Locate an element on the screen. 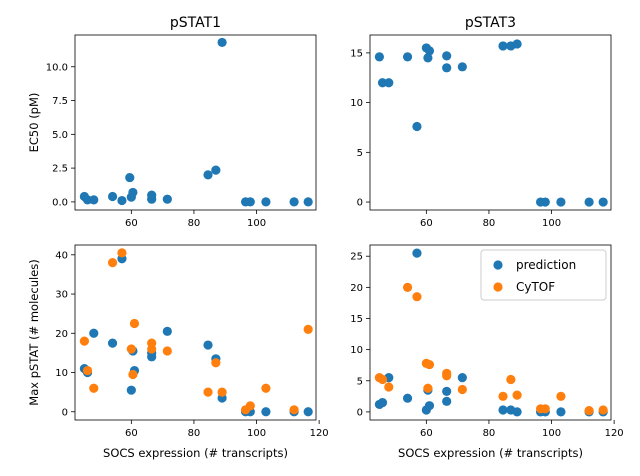 The width and height of the screenshot is (640, 476). chart-2-y-tick-label: 15 is located at coordinates (356, 53).